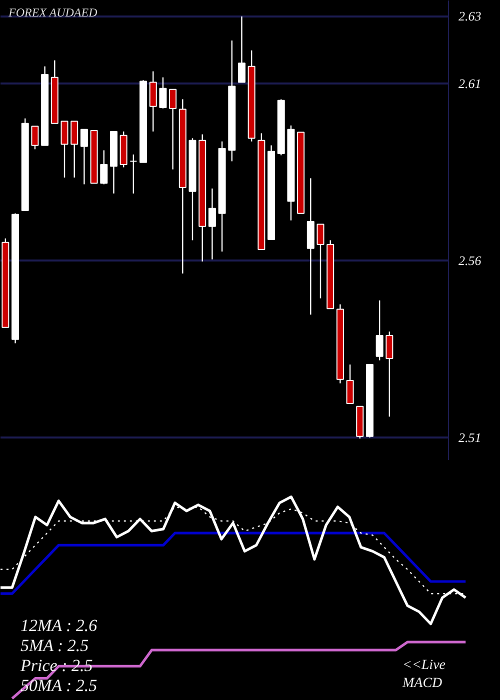  I want to click on y-tick-label: 2.63, so click(470, 16).